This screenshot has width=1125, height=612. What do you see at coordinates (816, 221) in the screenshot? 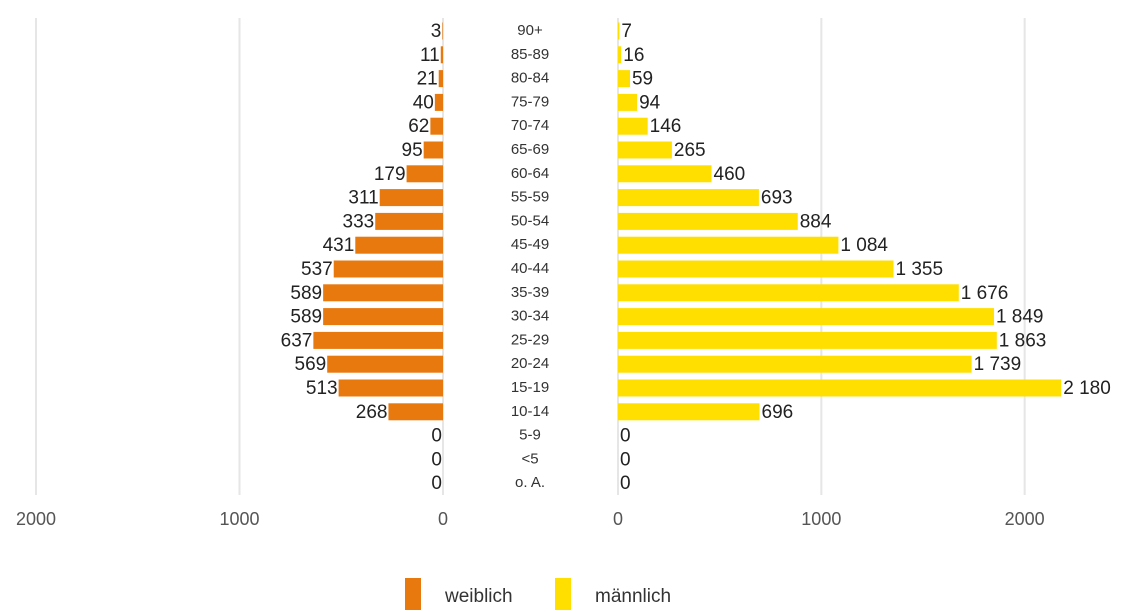
I see `data-label: 884` at bounding box center [816, 221].